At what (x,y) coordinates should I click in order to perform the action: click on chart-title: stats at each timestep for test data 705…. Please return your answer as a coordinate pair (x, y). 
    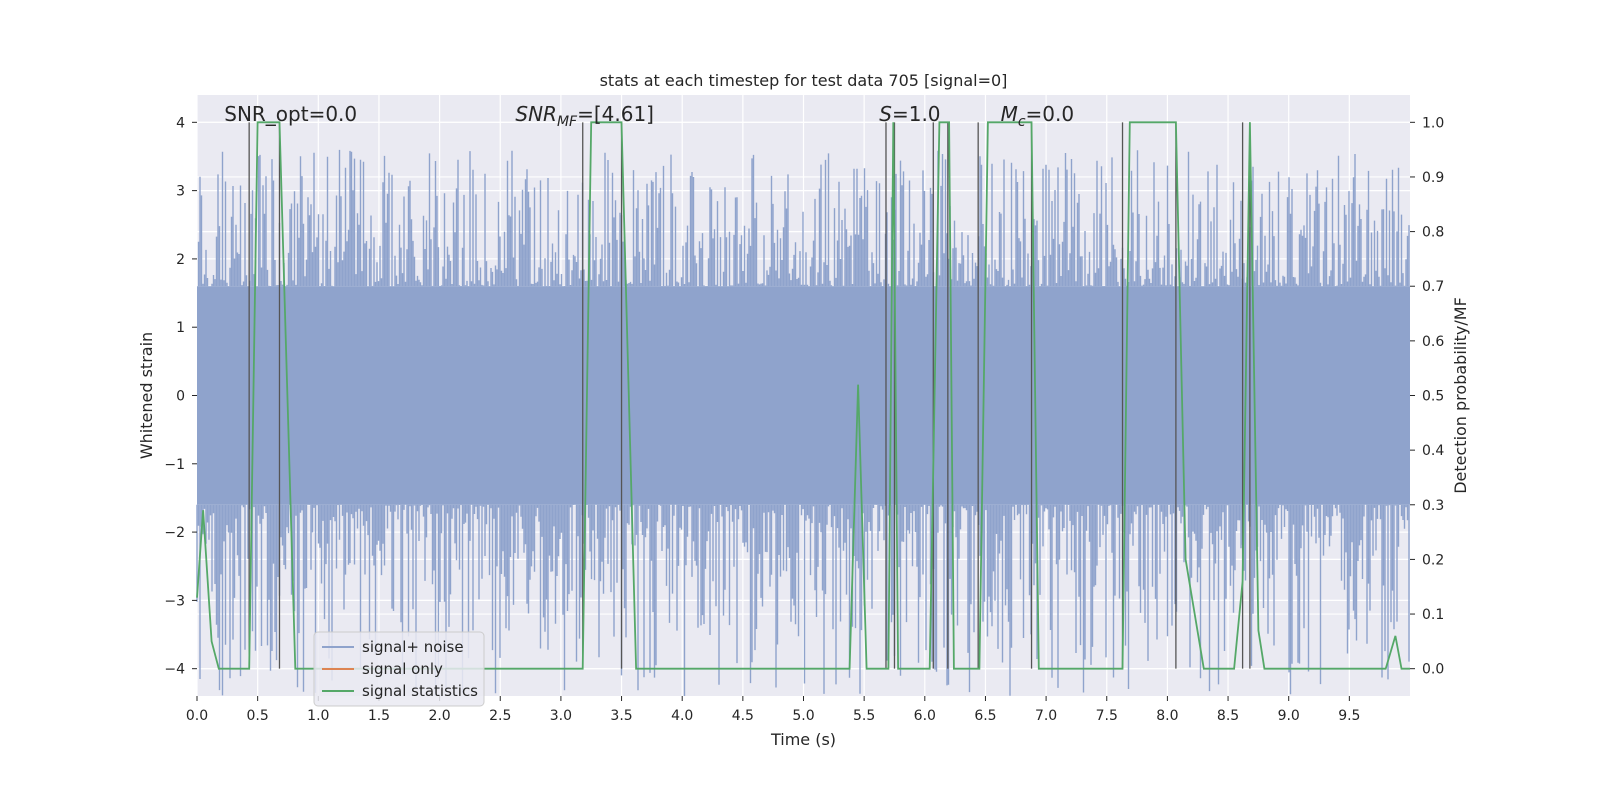
    Looking at the image, I should click on (804, 80).